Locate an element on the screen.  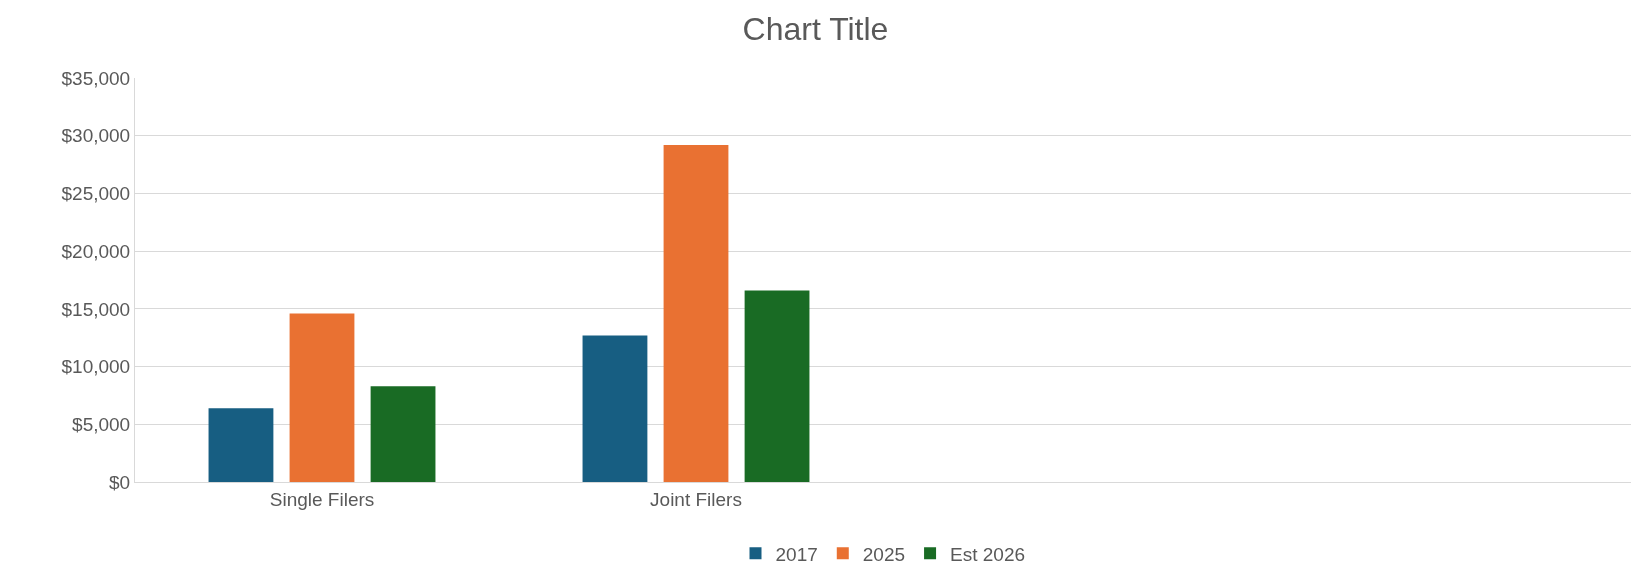
y-tick-label: $30,000 is located at coordinates (96, 136).